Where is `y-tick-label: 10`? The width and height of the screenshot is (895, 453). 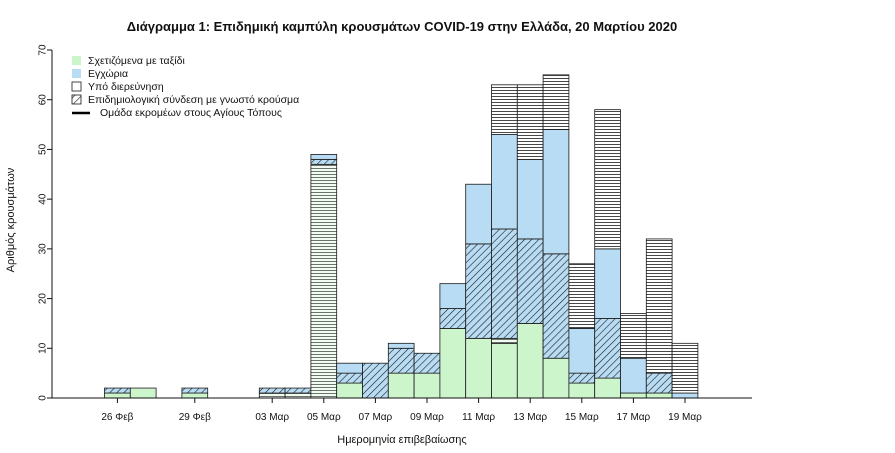 y-tick-label: 10 is located at coordinates (43, 348).